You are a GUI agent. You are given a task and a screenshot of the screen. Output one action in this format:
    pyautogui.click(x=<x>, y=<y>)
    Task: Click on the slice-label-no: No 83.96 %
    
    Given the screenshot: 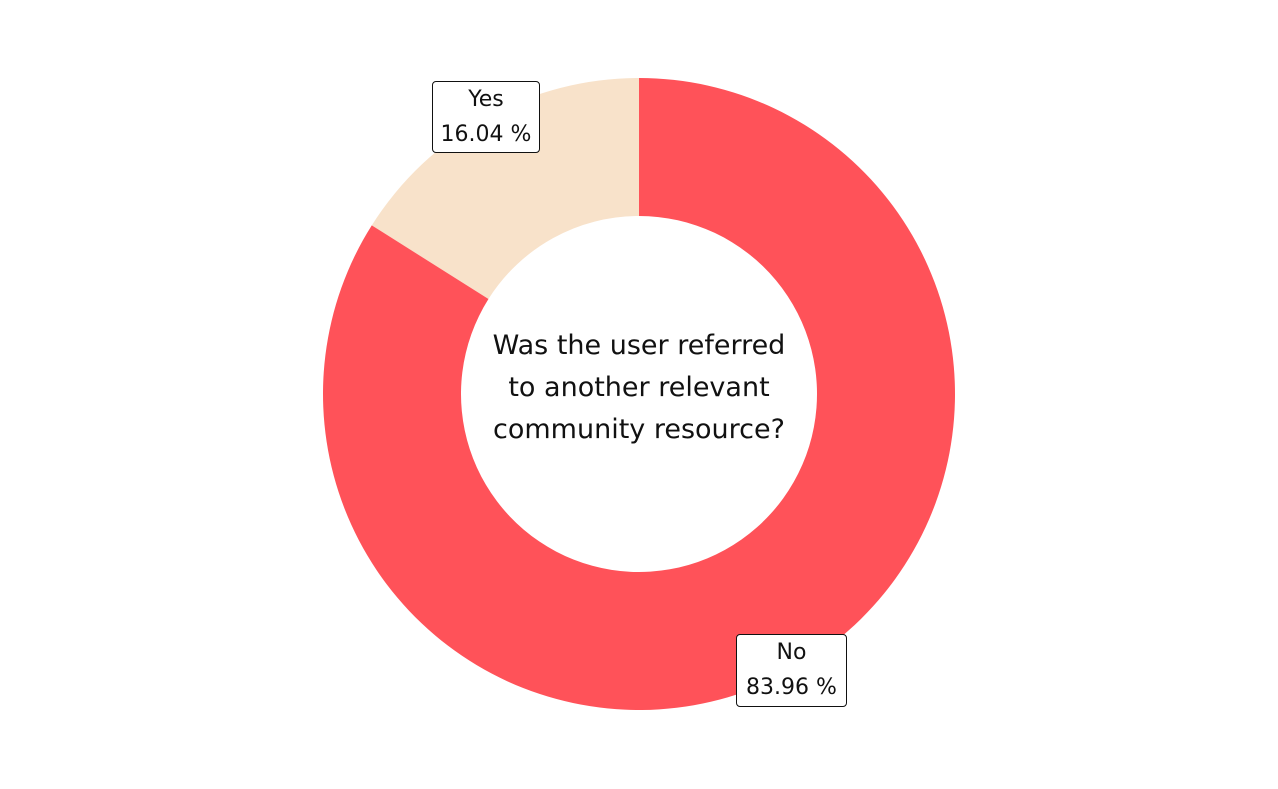 What is the action you would take?
    pyautogui.click(x=791, y=670)
    